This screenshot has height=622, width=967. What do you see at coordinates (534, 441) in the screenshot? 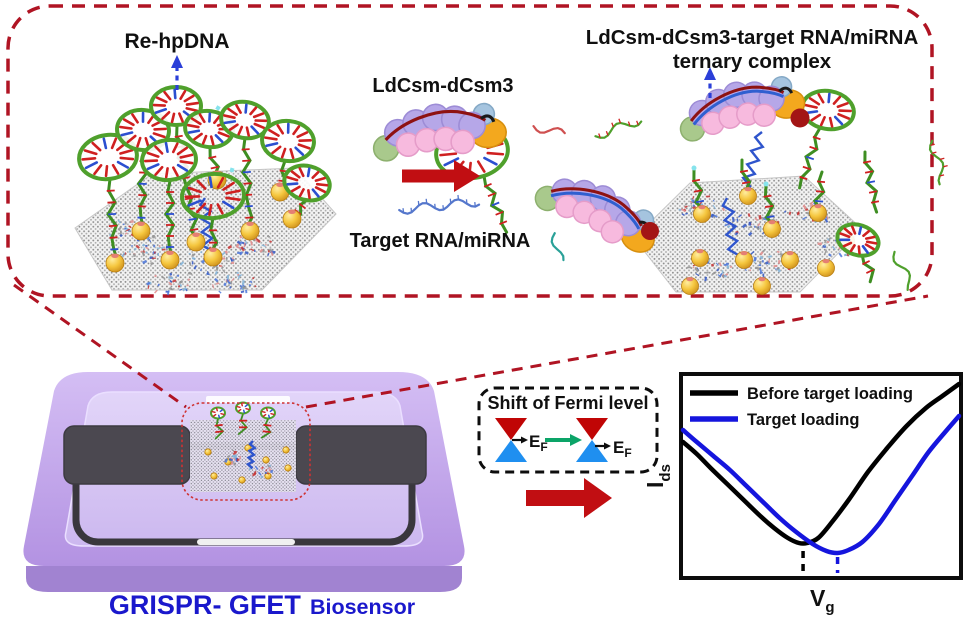
I see `ef-left-main: E` at bounding box center [534, 441].